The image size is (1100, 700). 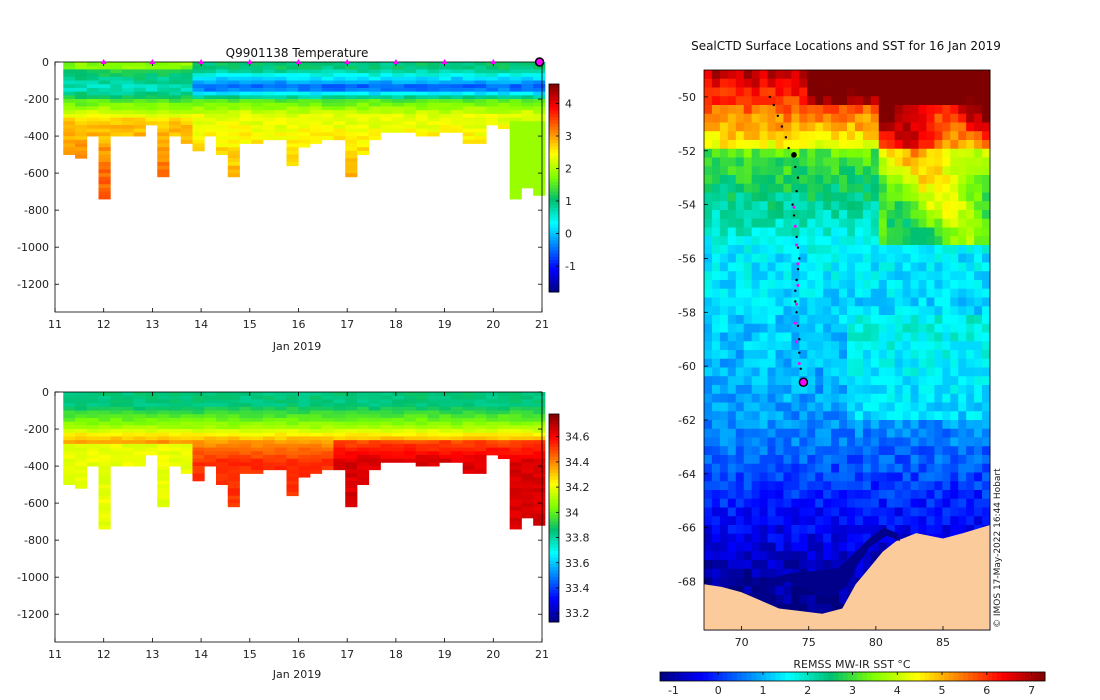 What do you see at coordinates (347, 324) in the screenshot?
I see `x-tick-label: 17` at bounding box center [347, 324].